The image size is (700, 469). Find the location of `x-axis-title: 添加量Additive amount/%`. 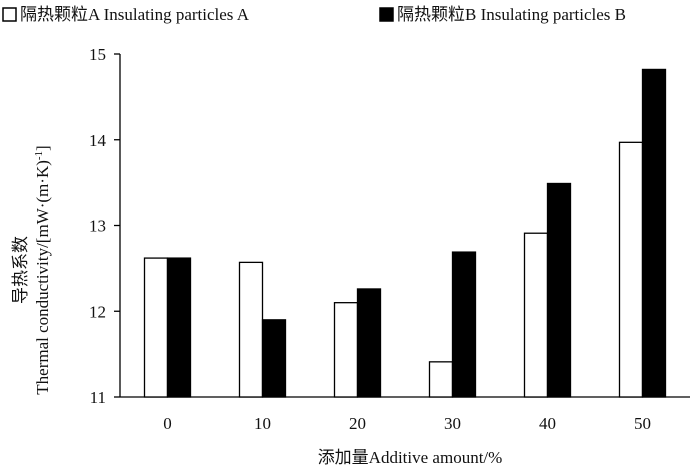

x-axis-title: 添加量Additive amount/% is located at coordinates (410, 457).